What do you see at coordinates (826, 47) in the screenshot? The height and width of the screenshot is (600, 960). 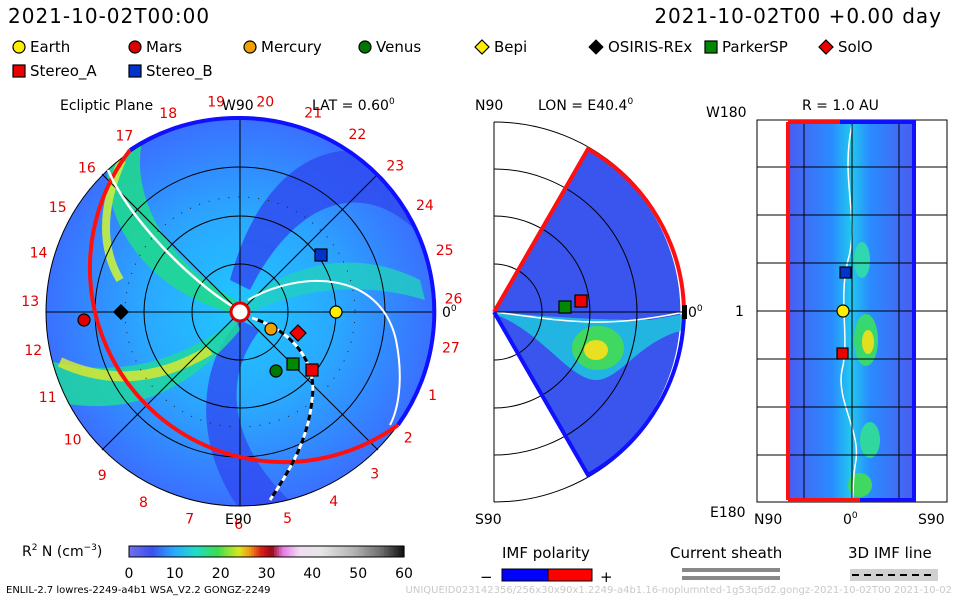 I see `solo-marker-icon` at bounding box center [826, 47].